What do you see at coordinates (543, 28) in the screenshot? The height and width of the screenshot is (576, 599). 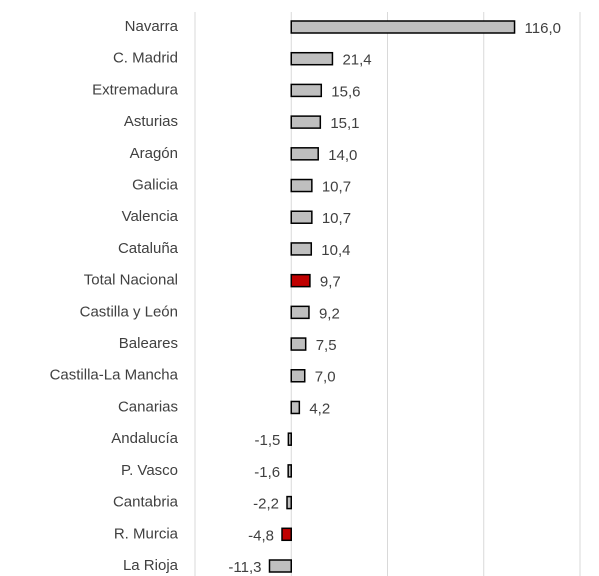 I see `value-label: 116,0` at bounding box center [543, 28].